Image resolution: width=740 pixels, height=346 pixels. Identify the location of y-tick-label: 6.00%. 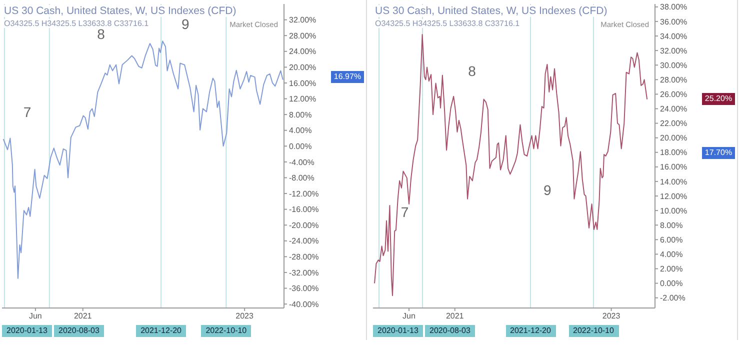
(671, 239).